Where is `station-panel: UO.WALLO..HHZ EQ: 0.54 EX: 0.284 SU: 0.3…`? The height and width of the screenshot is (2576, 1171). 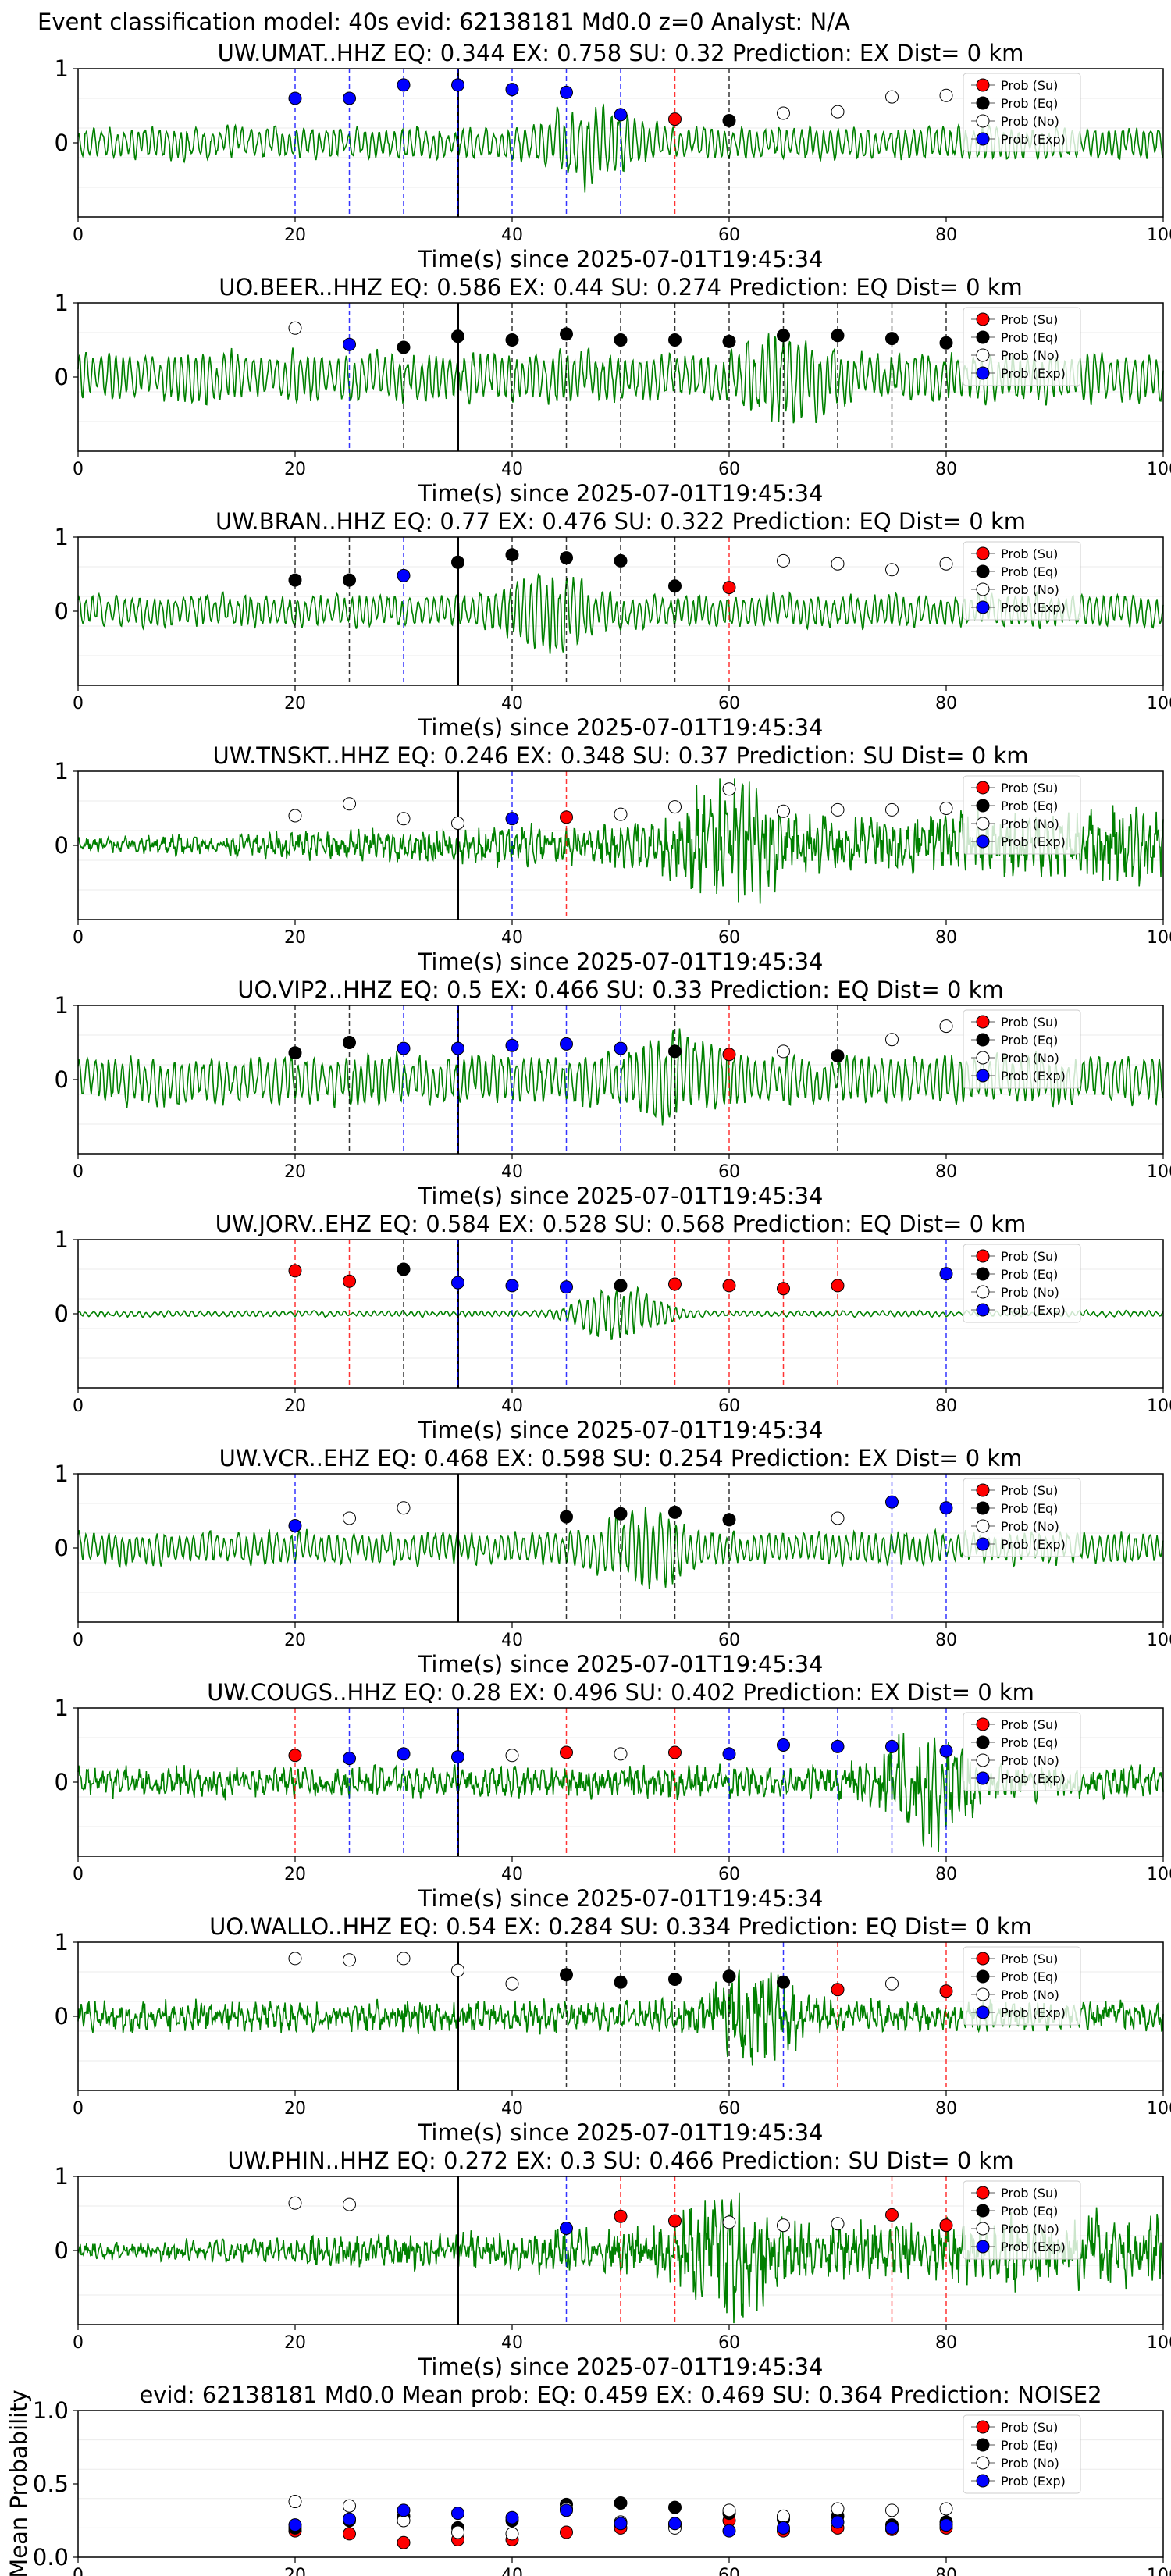 station-panel: UO.WALLO..HHZ EQ: 0.54 EX: 0.284 SU: 0.3… is located at coordinates (613, 2029).